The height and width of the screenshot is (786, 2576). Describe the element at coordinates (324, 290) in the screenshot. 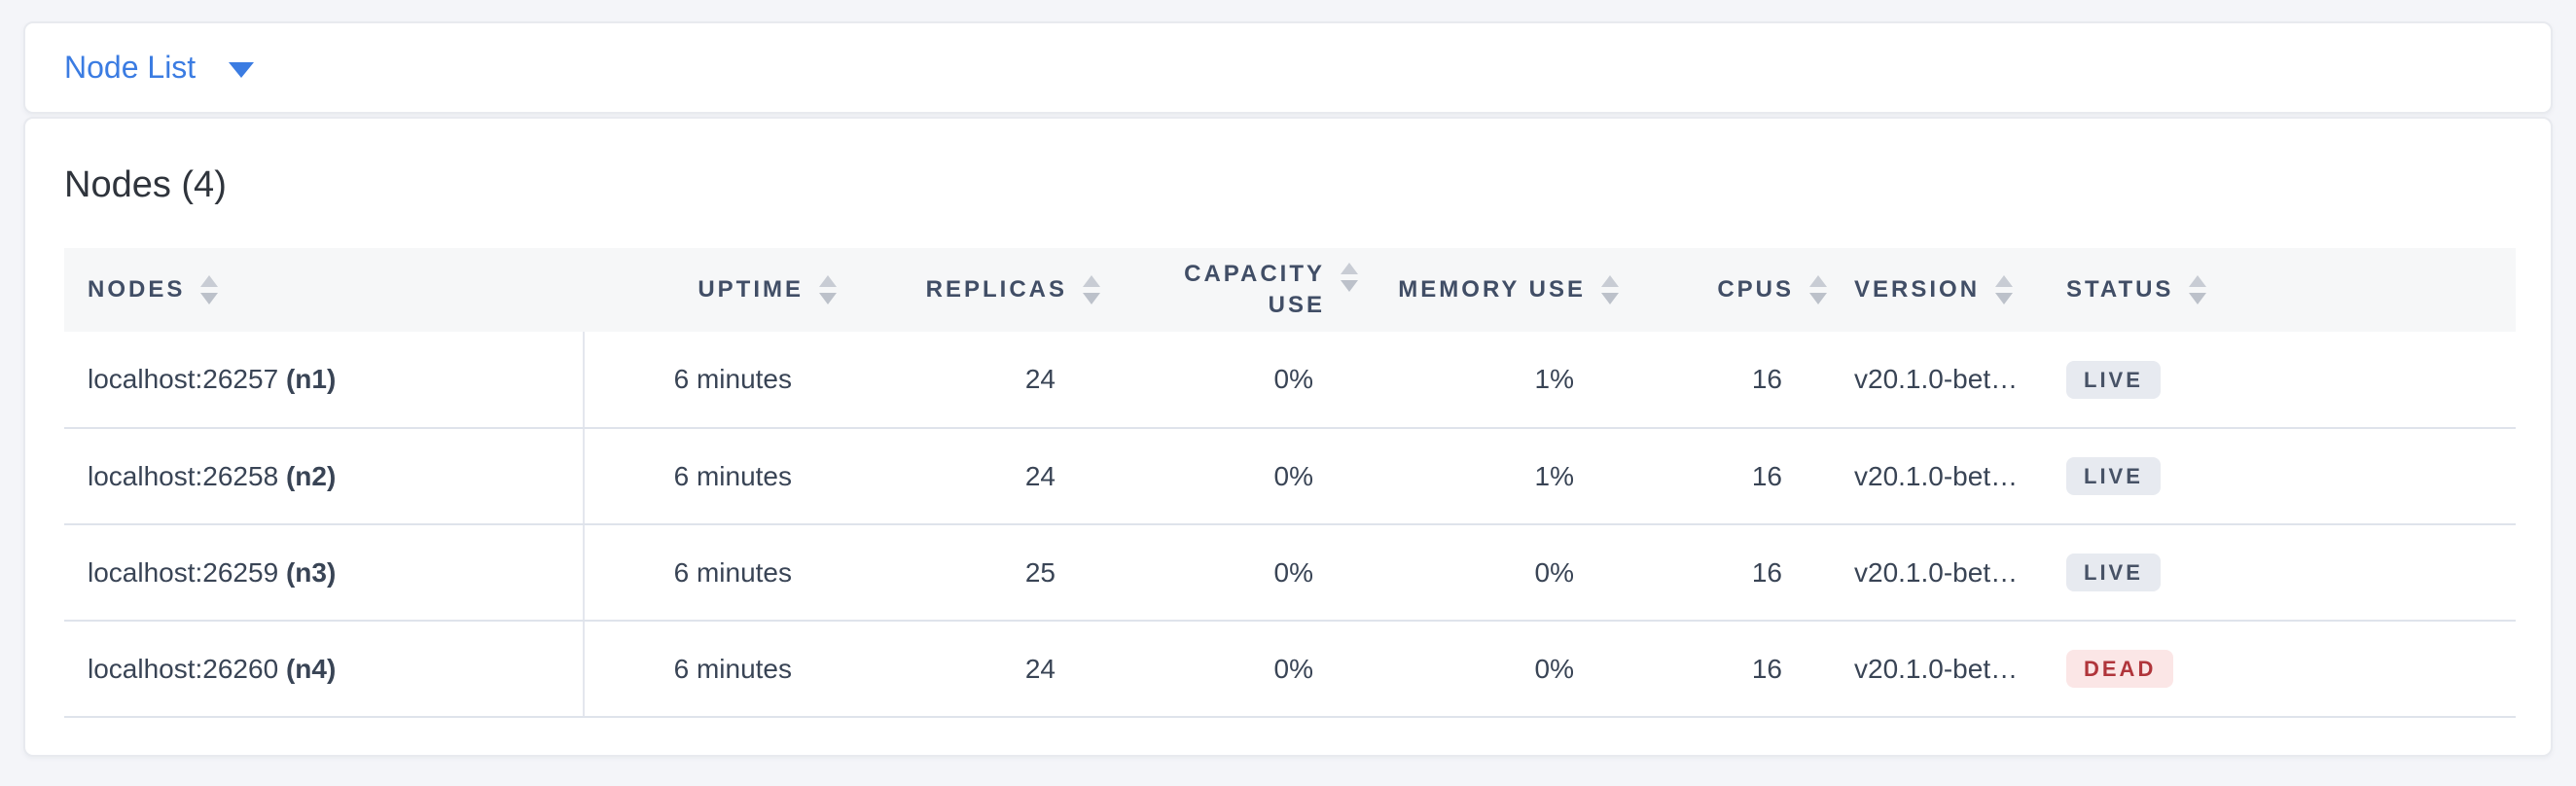

I see `column-header-nodes: NODES` at that location.